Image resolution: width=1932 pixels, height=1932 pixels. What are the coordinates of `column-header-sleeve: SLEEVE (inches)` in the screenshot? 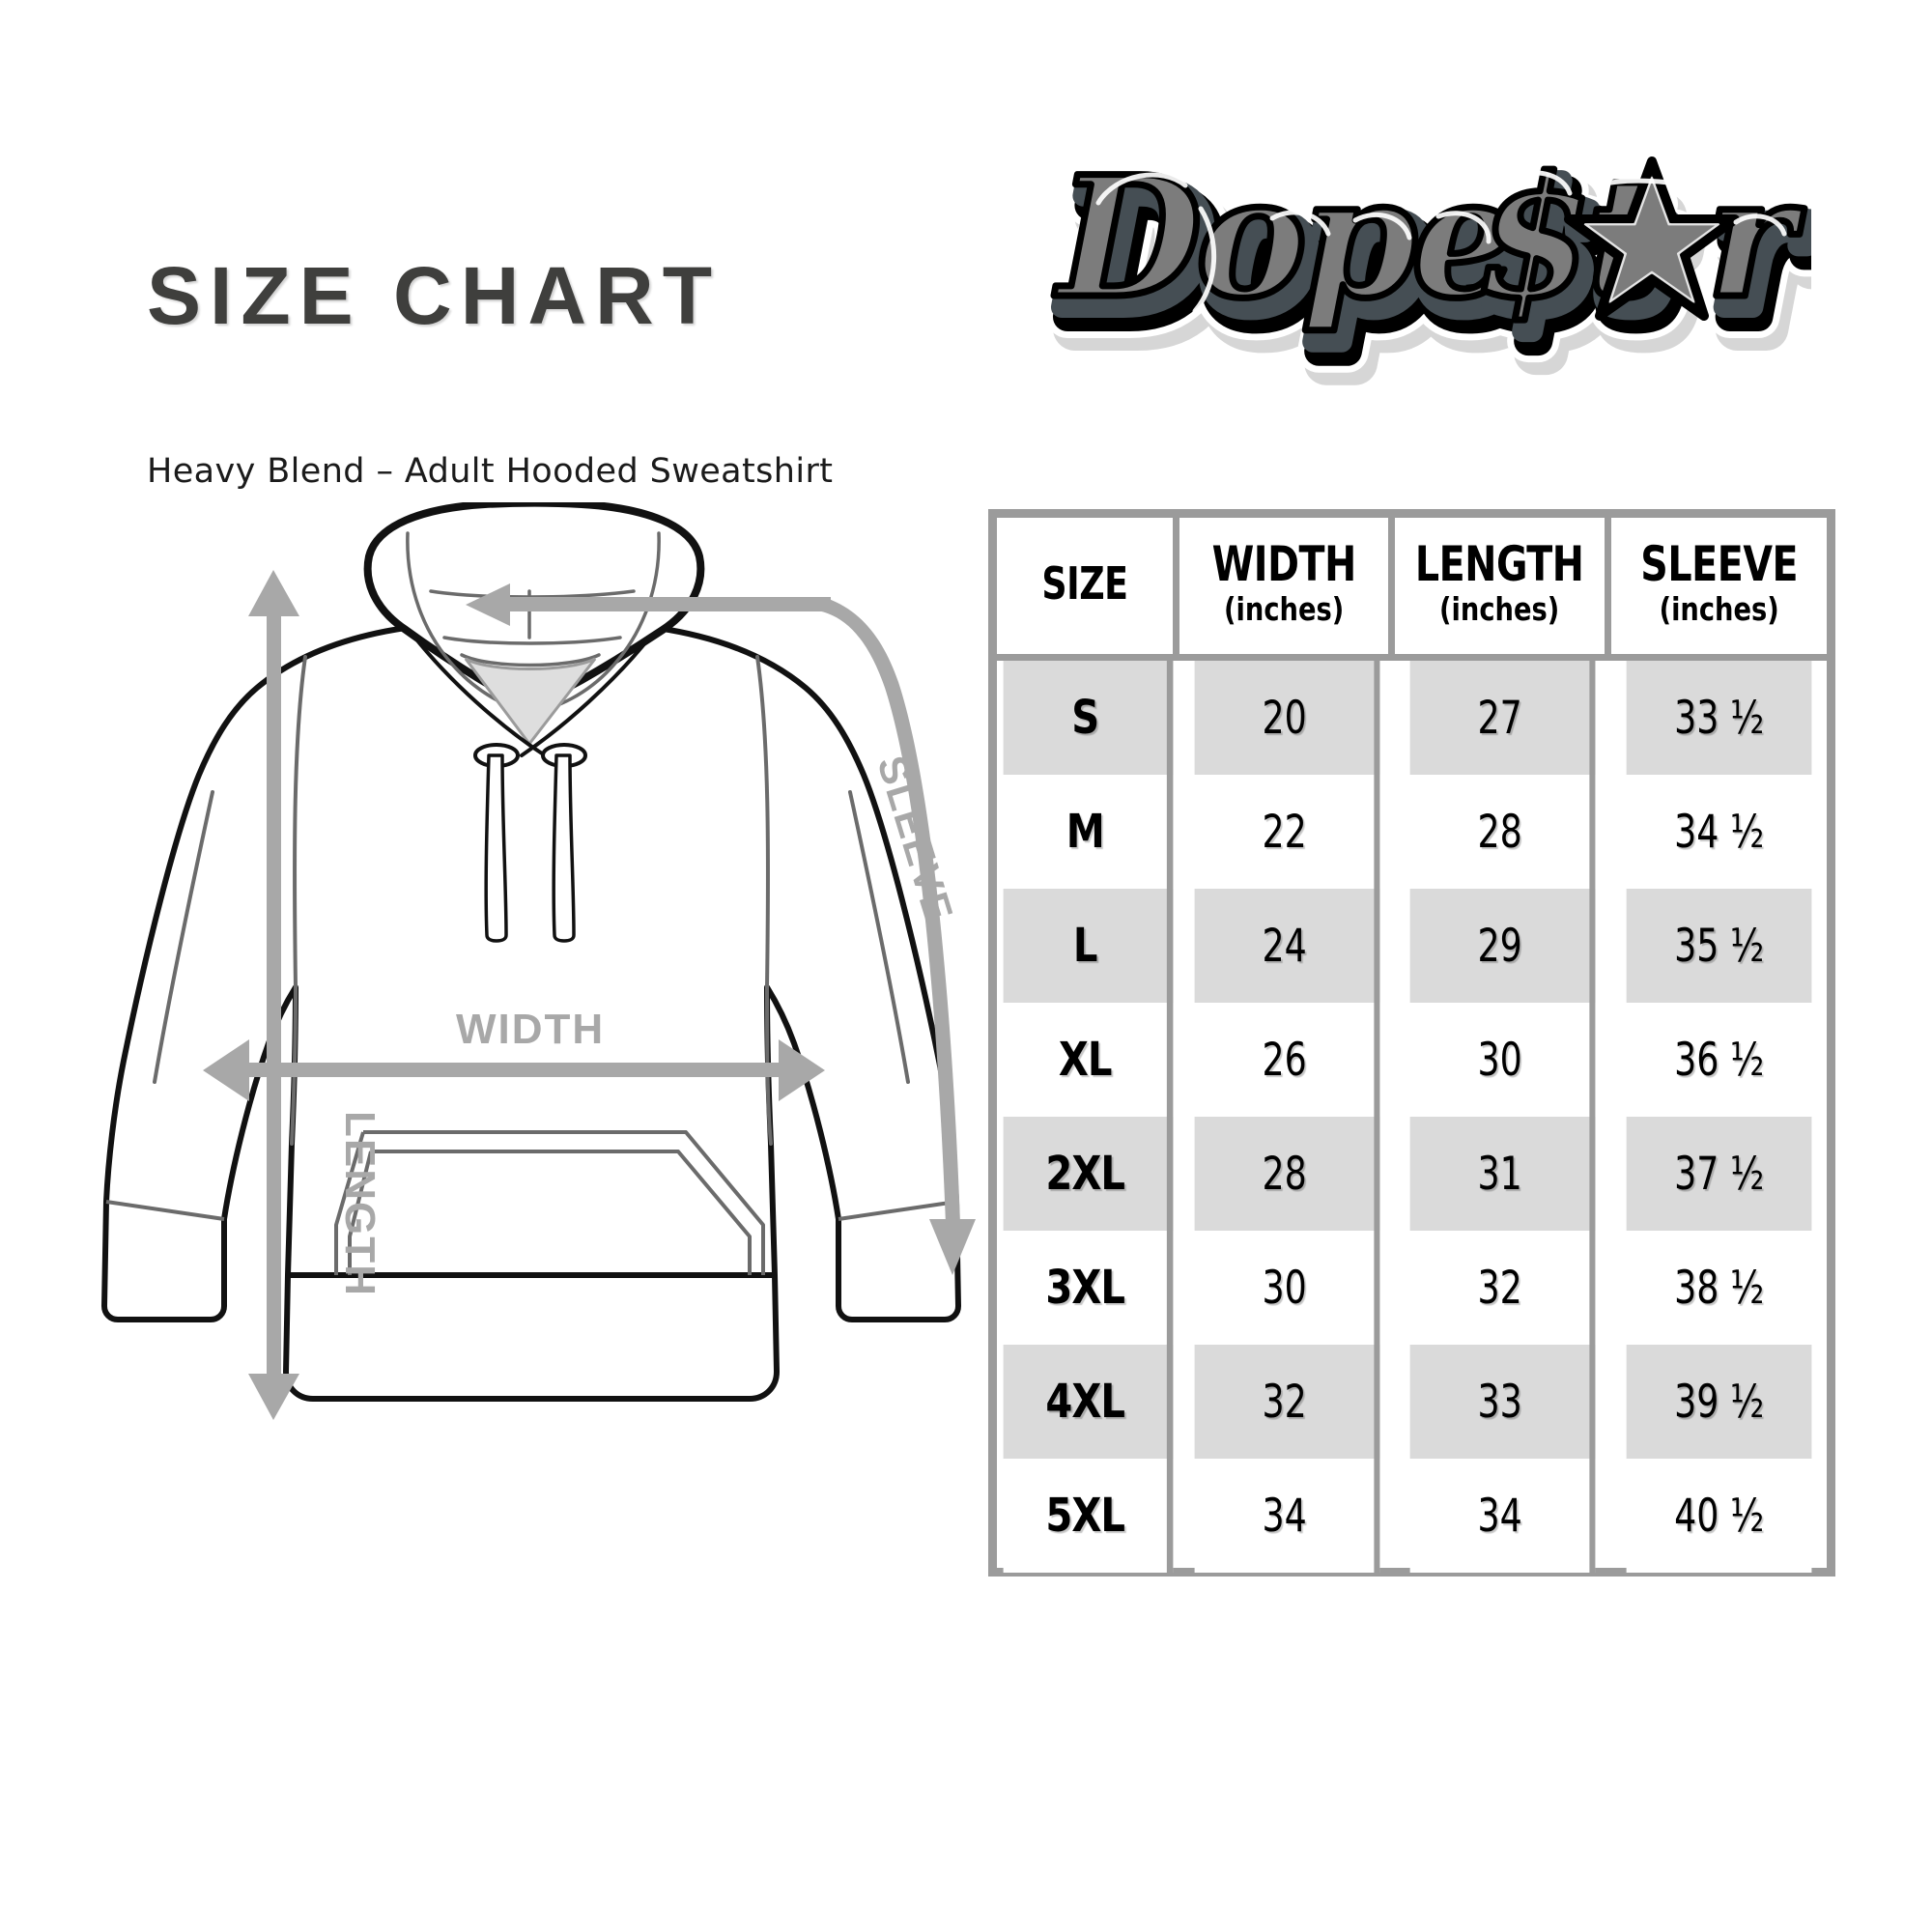 It's located at (1718, 589).